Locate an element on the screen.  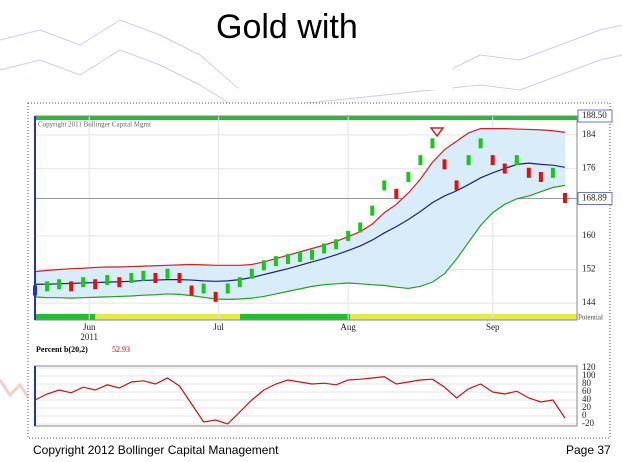
volume-label: Potential is located at coordinates (590, 318).